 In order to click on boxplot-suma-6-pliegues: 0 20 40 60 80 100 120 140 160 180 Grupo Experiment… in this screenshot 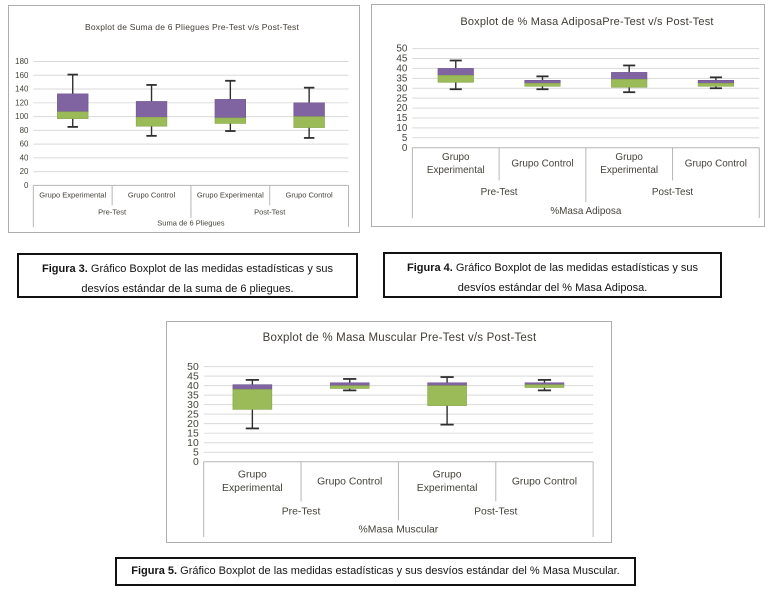, I will do `click(182, 142)`.